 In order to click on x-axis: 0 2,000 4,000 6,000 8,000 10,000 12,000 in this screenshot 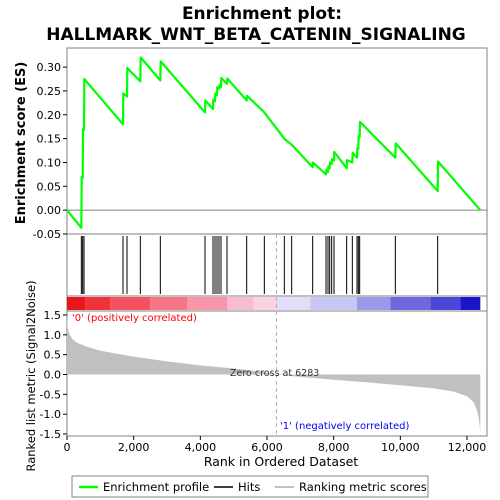, I will do `click(275, 445)`.